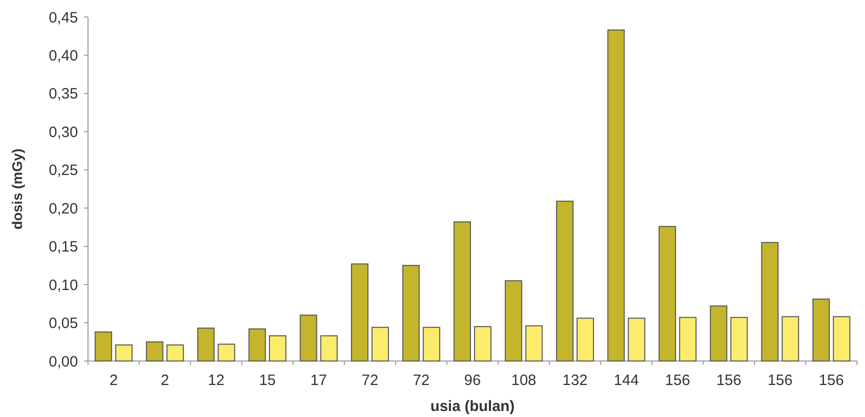 This screenshot has height=417, width=865. Describe the element at coordinates (472, 406) in the screenshot. I see `x-axis-title: usia (bulan)` at that location.